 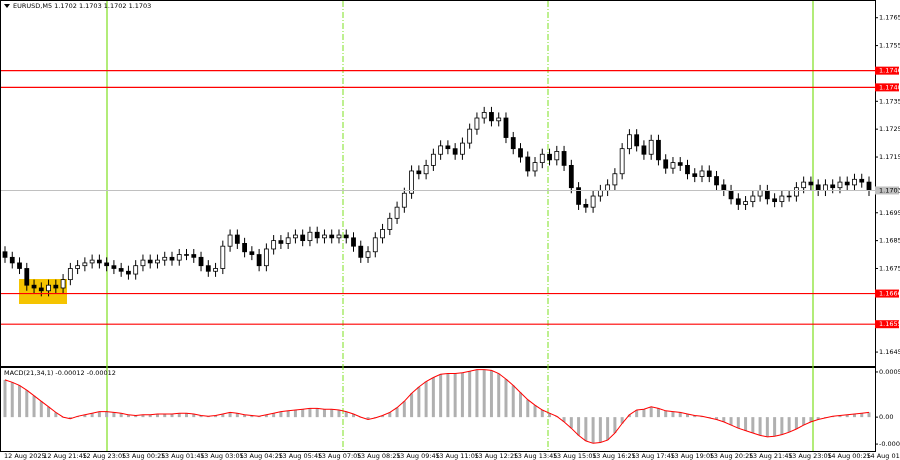 I want to click on y-tick-label: 1.1755, so click(x=889, y=46).